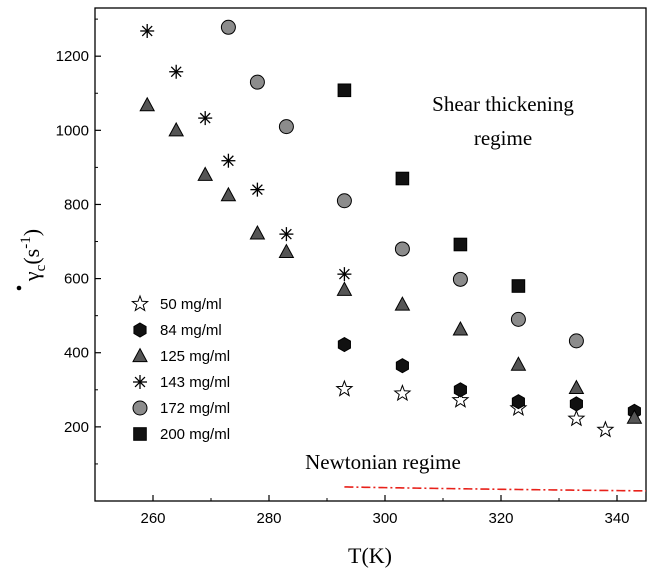 Image resolution: width=649 pixels, height=573 pixels. Describe the element at coordinates (19, 288) in the screenshot. I see `y-axis-dot-icon` at that location.